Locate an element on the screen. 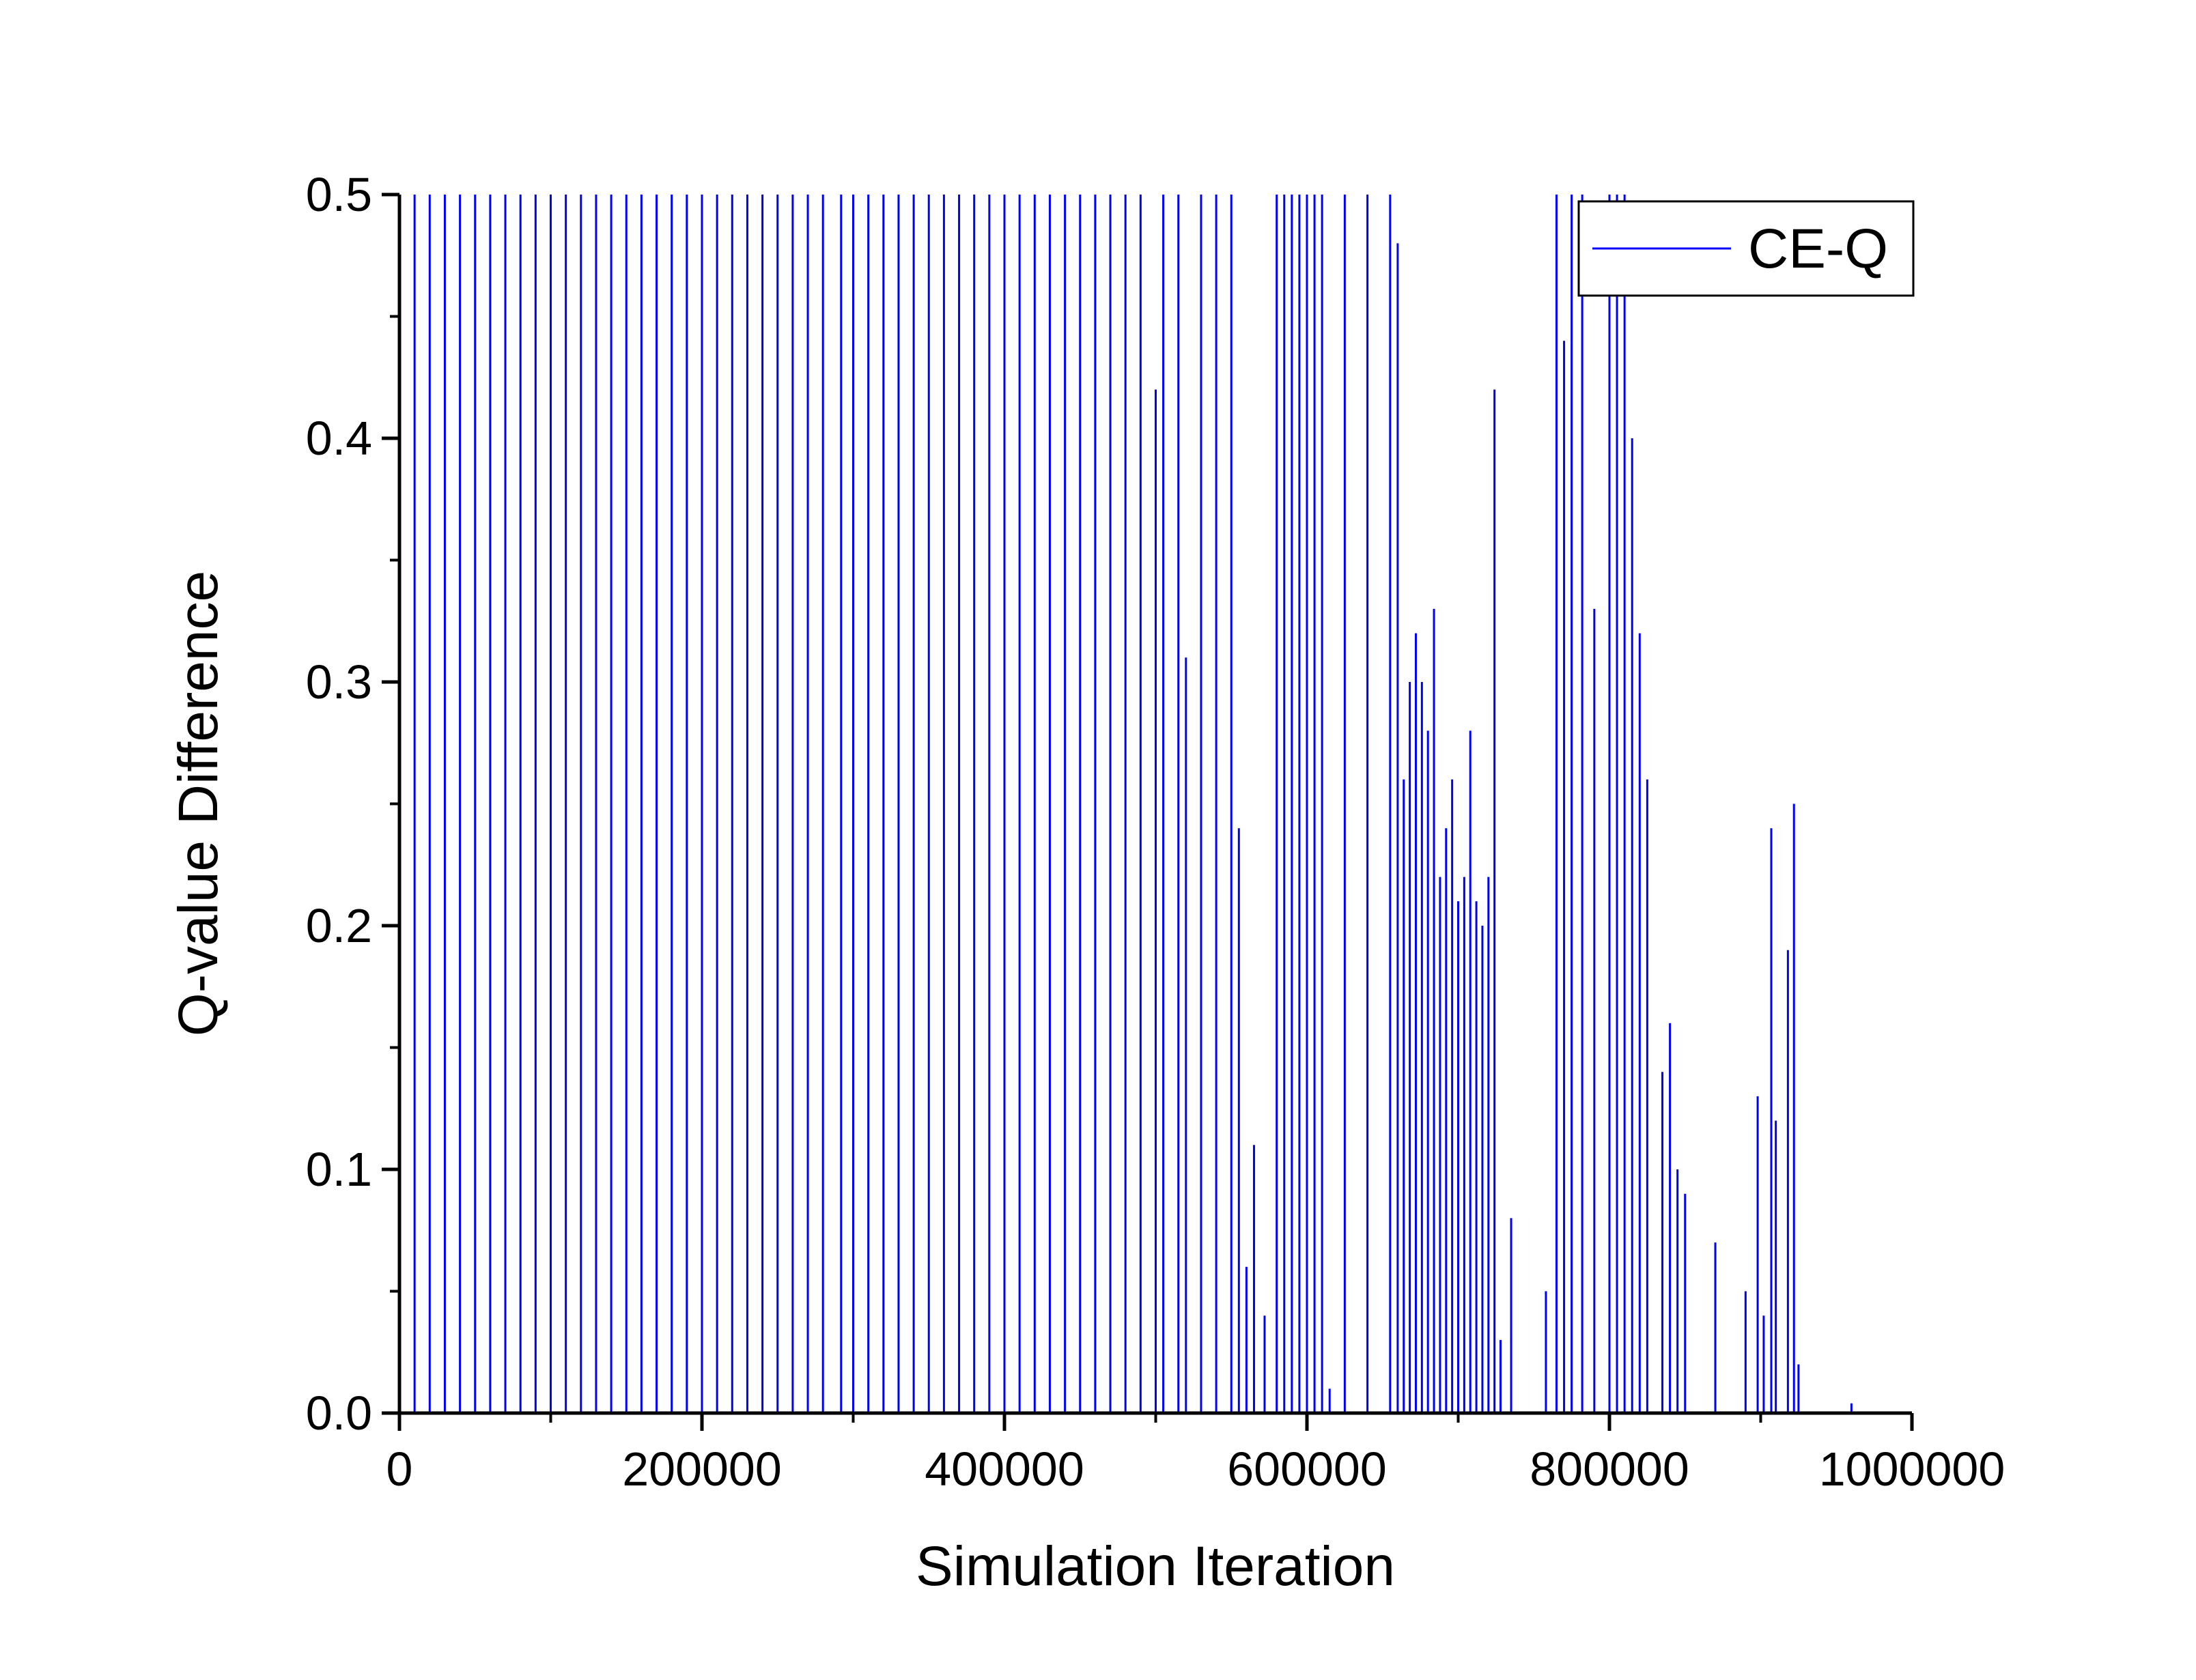  x-axis-title: Simulation Iteration is located at coordinates (1155, 1566).